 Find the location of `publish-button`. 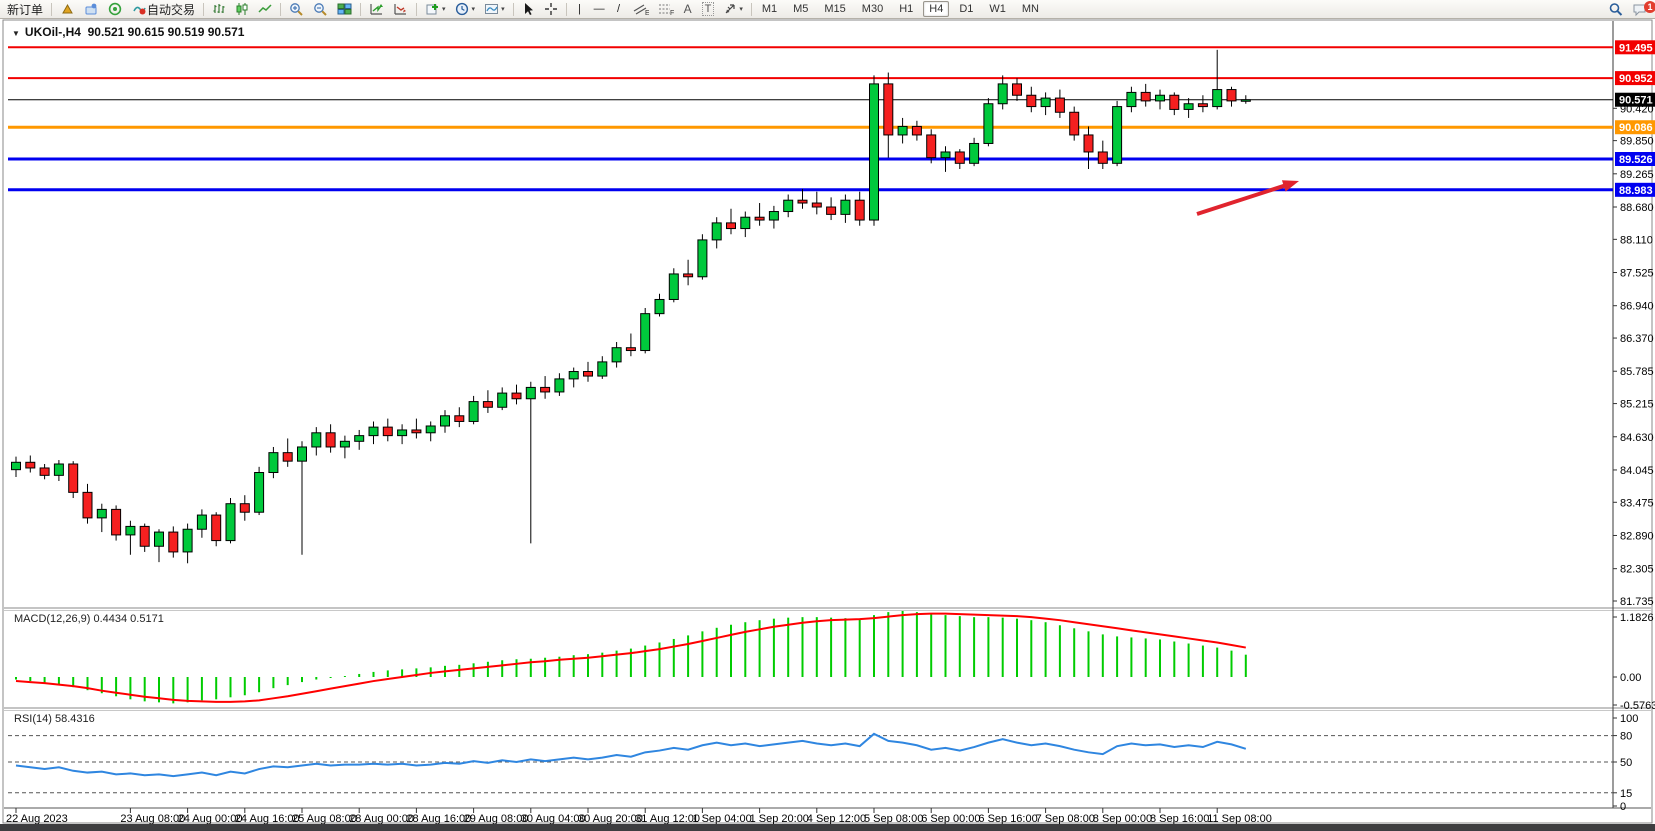

publish-button is located at coordinates (91, 9).